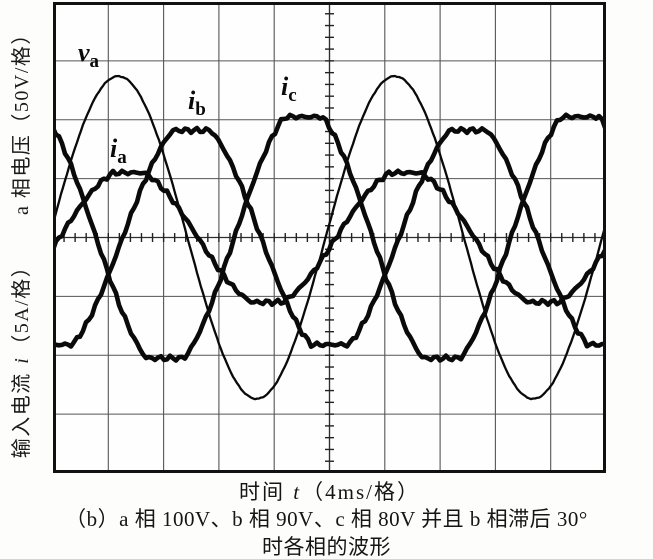 This screenshot has width=653, height=559. What do you see at coordinates (22, 119) in the screenshot?
I see `y-axis-label-voltage: a 相电压（50V/格）` at bounding box center [22, 119].